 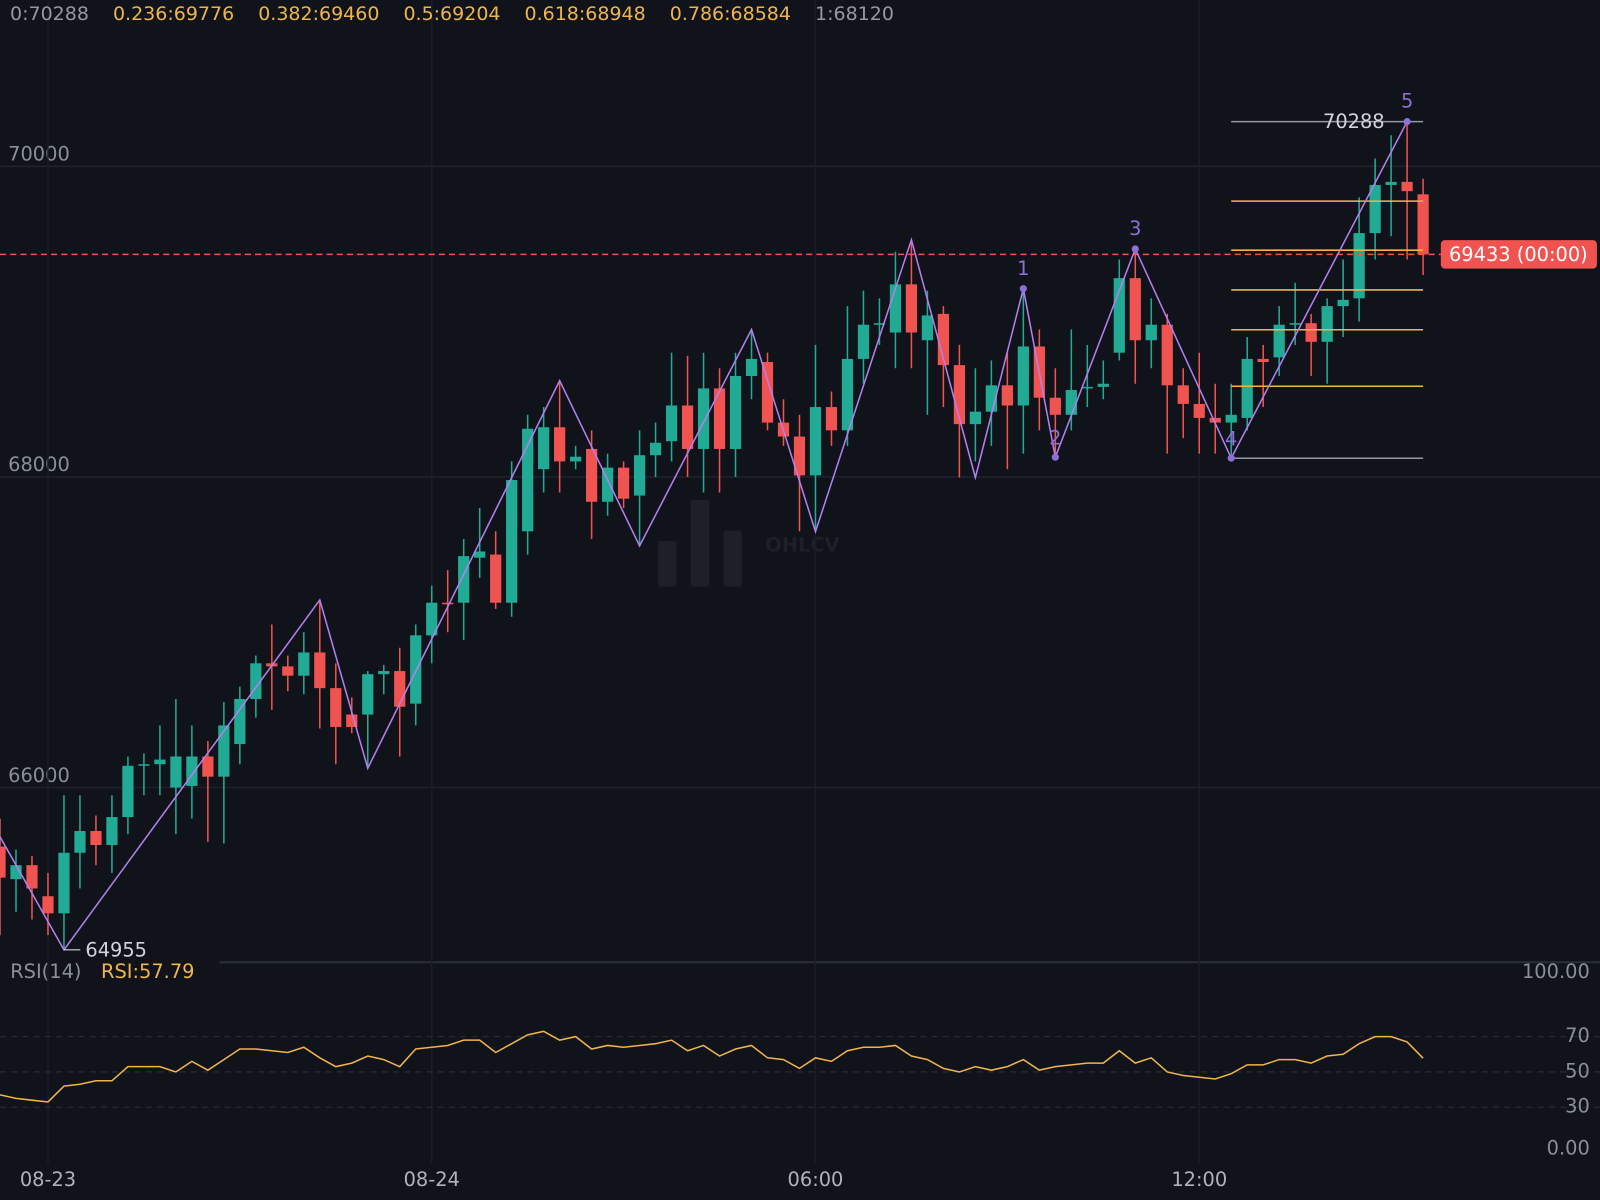 What do you see at coordinates (1354, 121) in the screenshot?
I see `high-label: 70288` at bounding box center [1354, 121].